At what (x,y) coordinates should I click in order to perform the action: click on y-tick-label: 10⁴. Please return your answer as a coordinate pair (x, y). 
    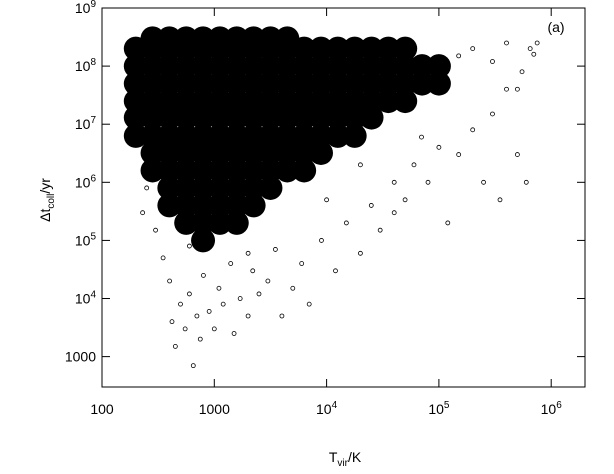
    Looking at the image, I should click on (86, 298).